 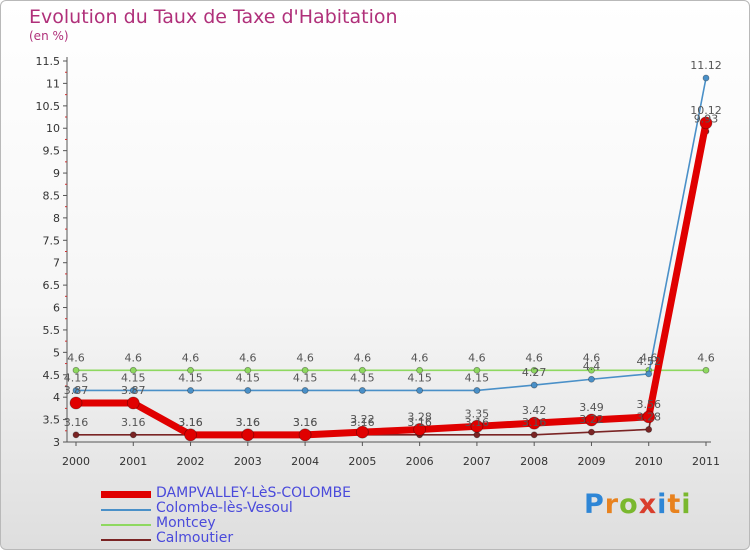 What do you see at coordinates (649, 461) in the screenshot?
I see `x-tick-label: 2010` at bounding box center [649, 461].